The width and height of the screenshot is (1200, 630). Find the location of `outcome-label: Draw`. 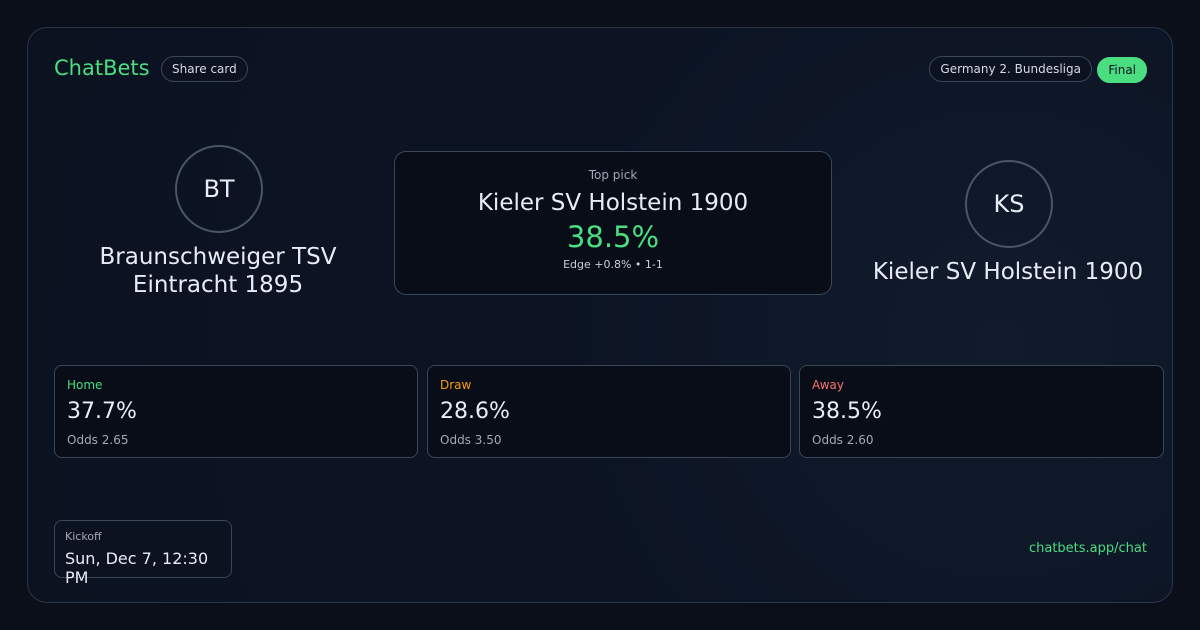

outcome-label: Draw is located at coordinates (456, 385).